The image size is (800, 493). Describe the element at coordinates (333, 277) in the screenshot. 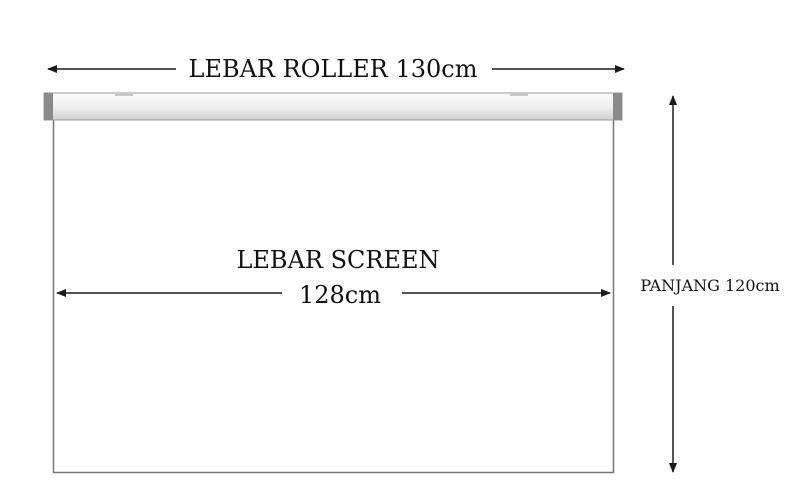

I see `screen-width-dimension: LEBAR SCREEN 128cm` at that location.